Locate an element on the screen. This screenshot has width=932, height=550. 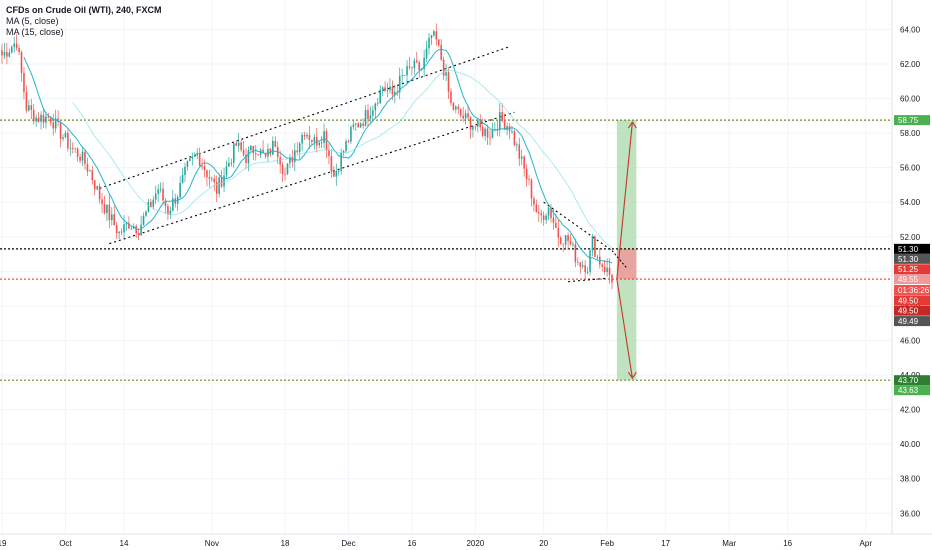
time-tick-label: Nov is located at coordinates (212, 543).